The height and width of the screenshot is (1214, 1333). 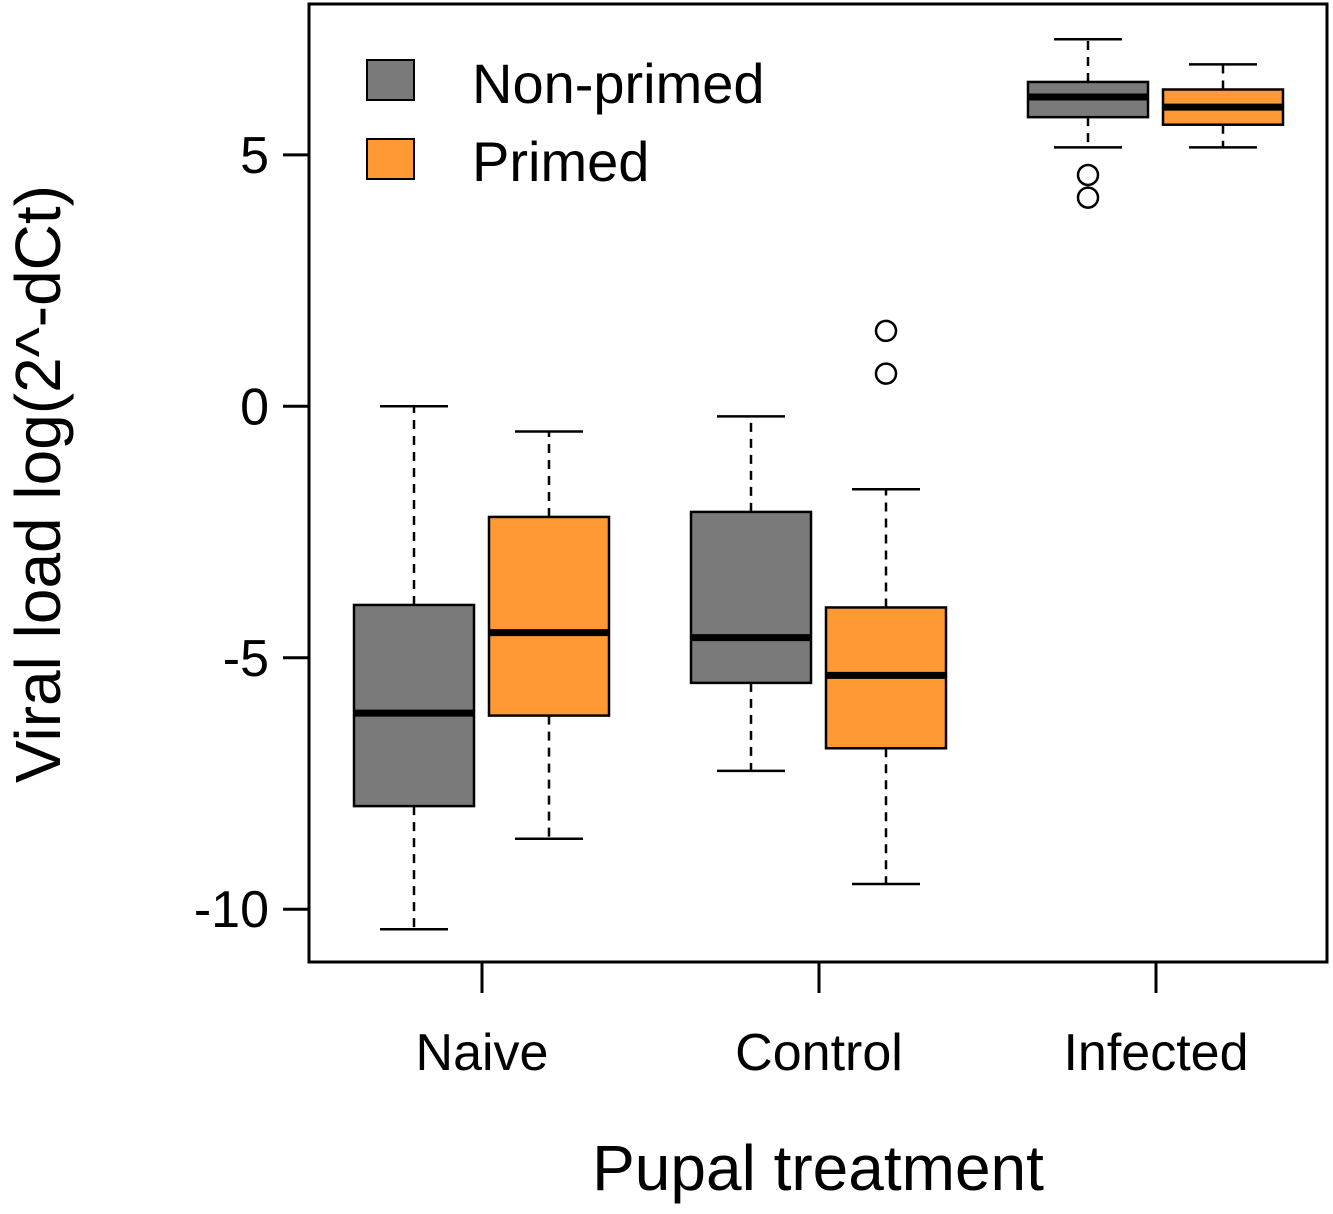 What do you see at coordinates (565, 122) in the screenshot?
I see `legend: Non-primed Primed` at bounding box center [565, 122].